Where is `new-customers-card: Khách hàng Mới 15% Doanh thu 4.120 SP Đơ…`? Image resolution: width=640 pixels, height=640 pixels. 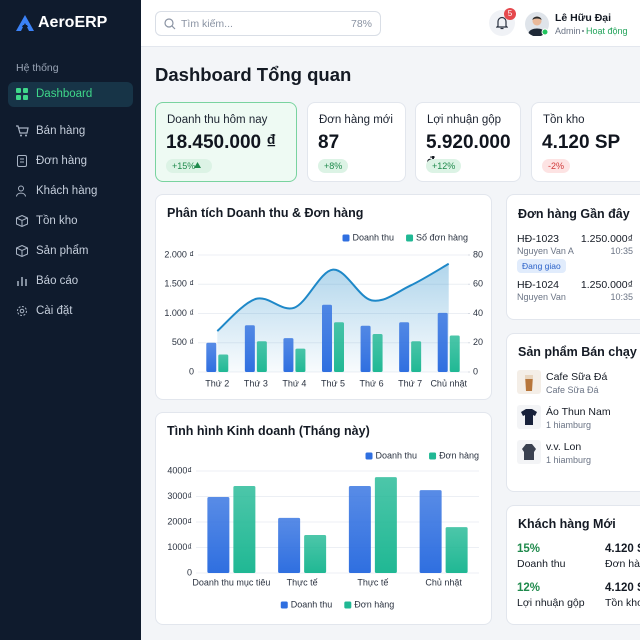 new-customers-card: Khách hàng Mới 15% Doanh thu 4.120 SP Đơ… is located at coordinates (573, 565).